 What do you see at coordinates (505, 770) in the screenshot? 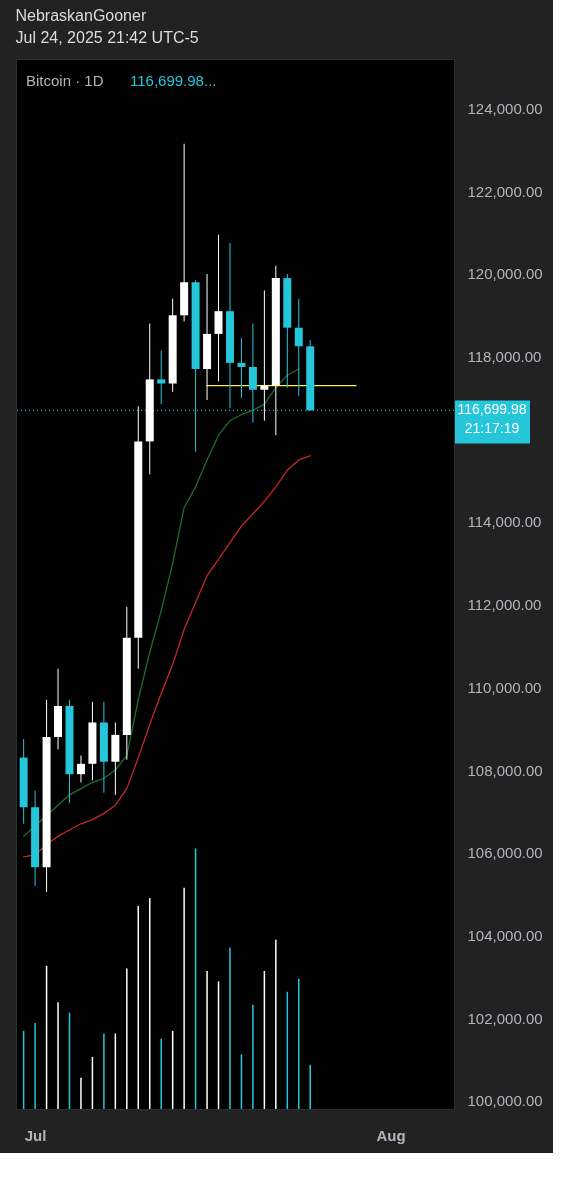
I see `y-tick-label: 108,000.00` at bounding box center [505, 770].